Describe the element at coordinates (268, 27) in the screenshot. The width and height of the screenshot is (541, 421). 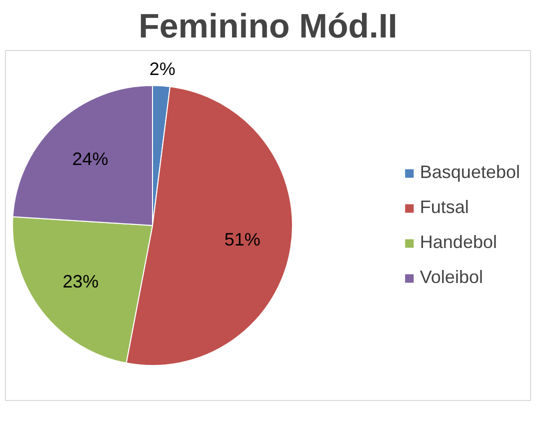
I see `chart-title: Feminino Mód.II` at that location.